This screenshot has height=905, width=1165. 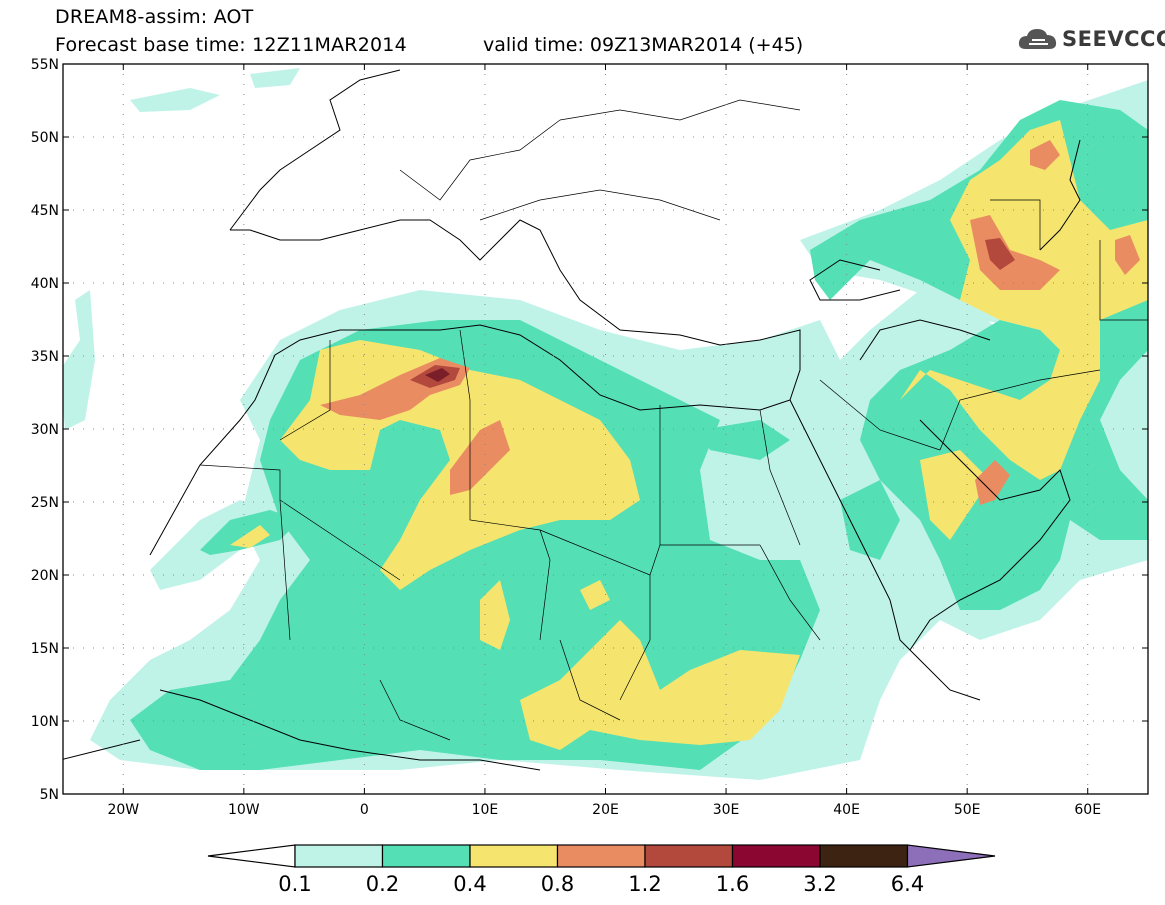 I want to click on legend-arrow-low, so click(x=251, y=856).